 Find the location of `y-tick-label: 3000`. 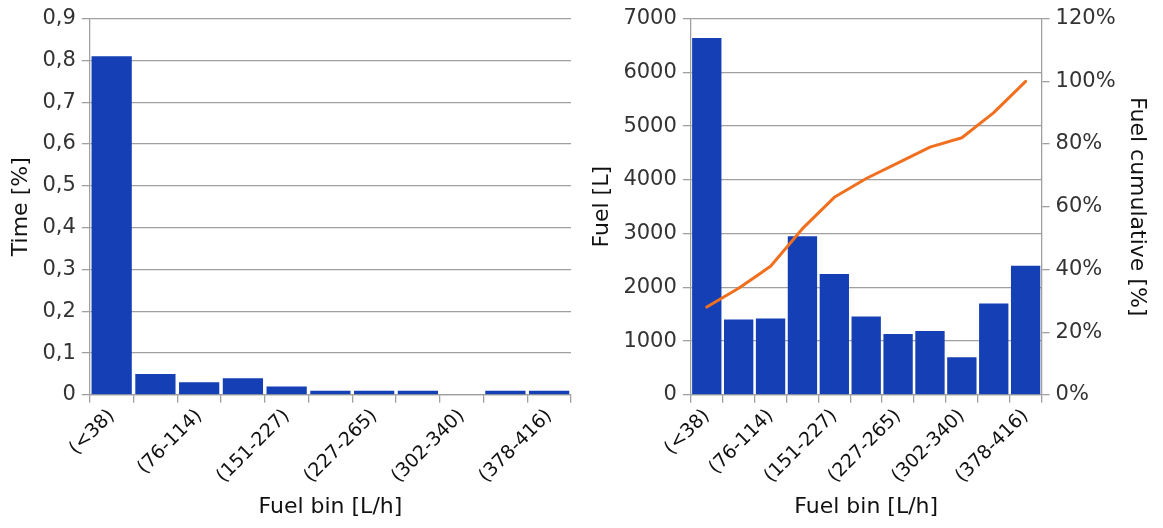

y-tick-label: 3000 is located at coordinates (650, 232).